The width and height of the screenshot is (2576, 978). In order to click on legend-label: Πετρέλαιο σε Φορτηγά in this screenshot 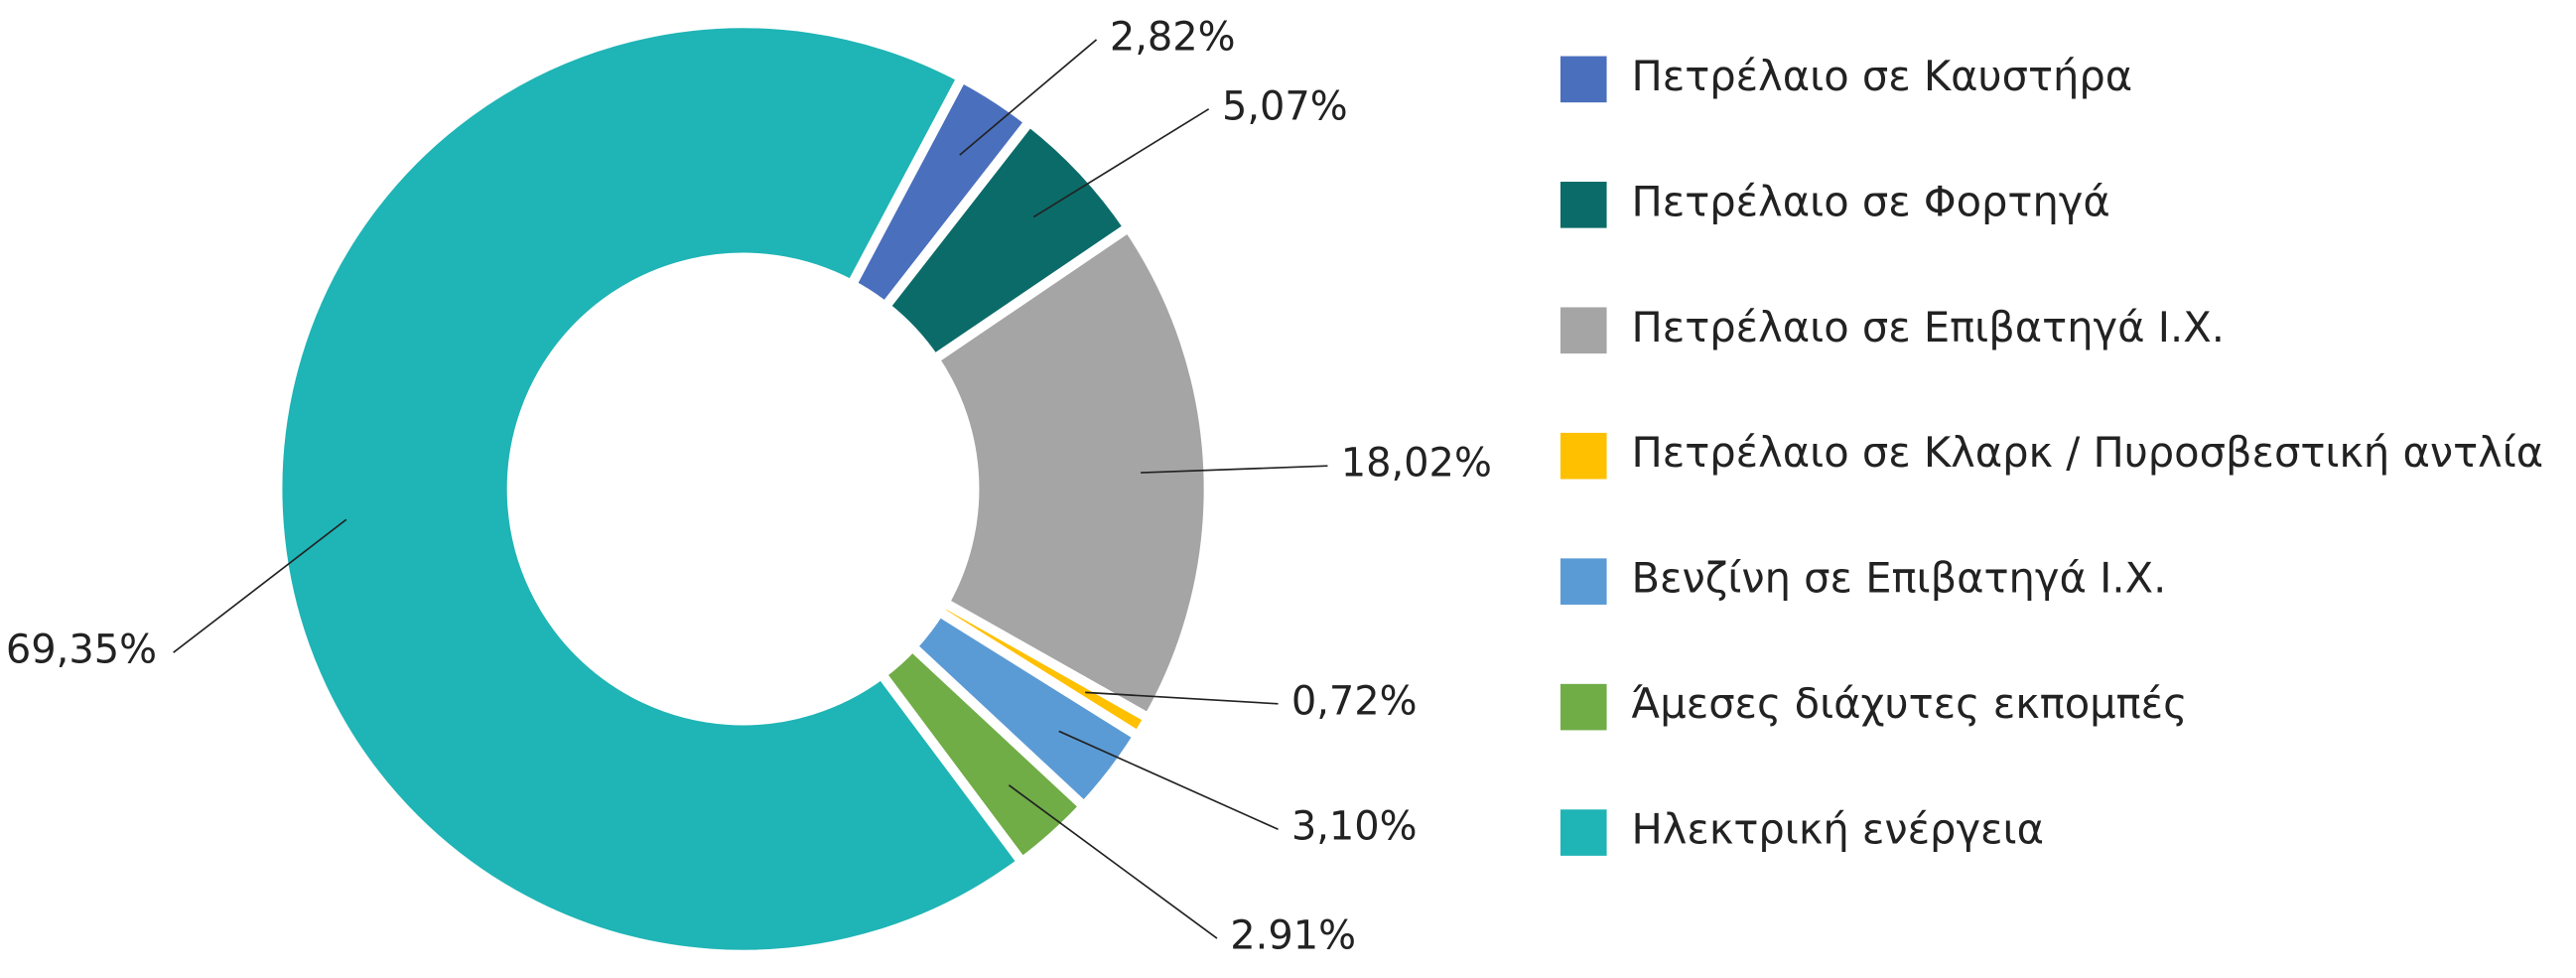, I will do `click(1871, 201)`.